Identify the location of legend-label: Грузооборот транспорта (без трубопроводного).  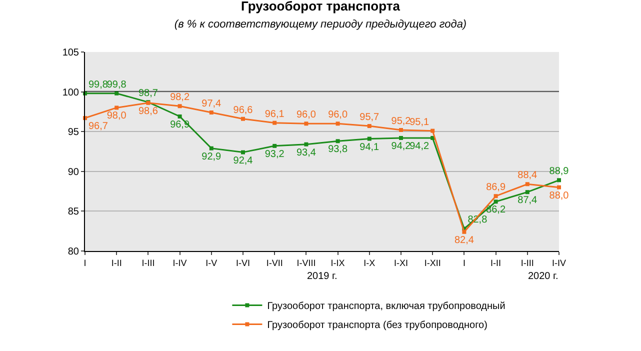
(377, 326).